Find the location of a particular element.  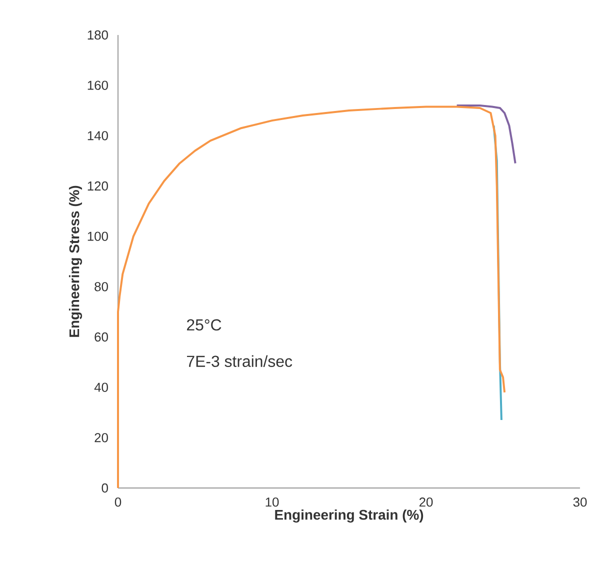

y-tick-label: 160 is located at coordinates (98, 85).